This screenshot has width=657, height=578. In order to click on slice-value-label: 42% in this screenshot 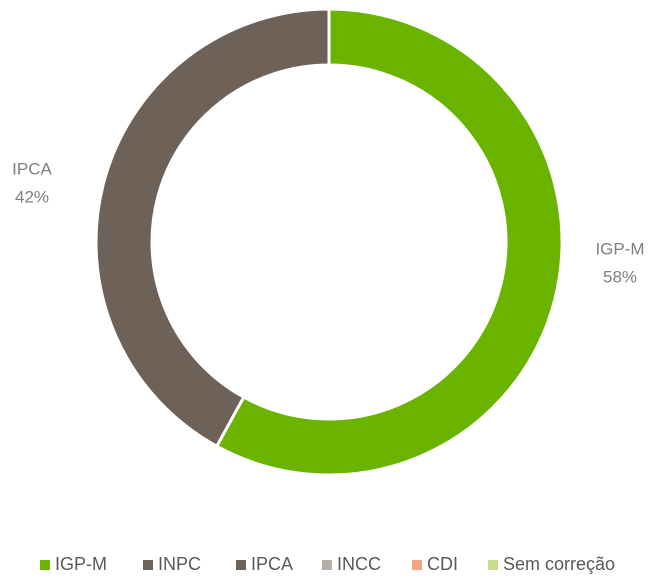, I will do `click(32, 196)`.